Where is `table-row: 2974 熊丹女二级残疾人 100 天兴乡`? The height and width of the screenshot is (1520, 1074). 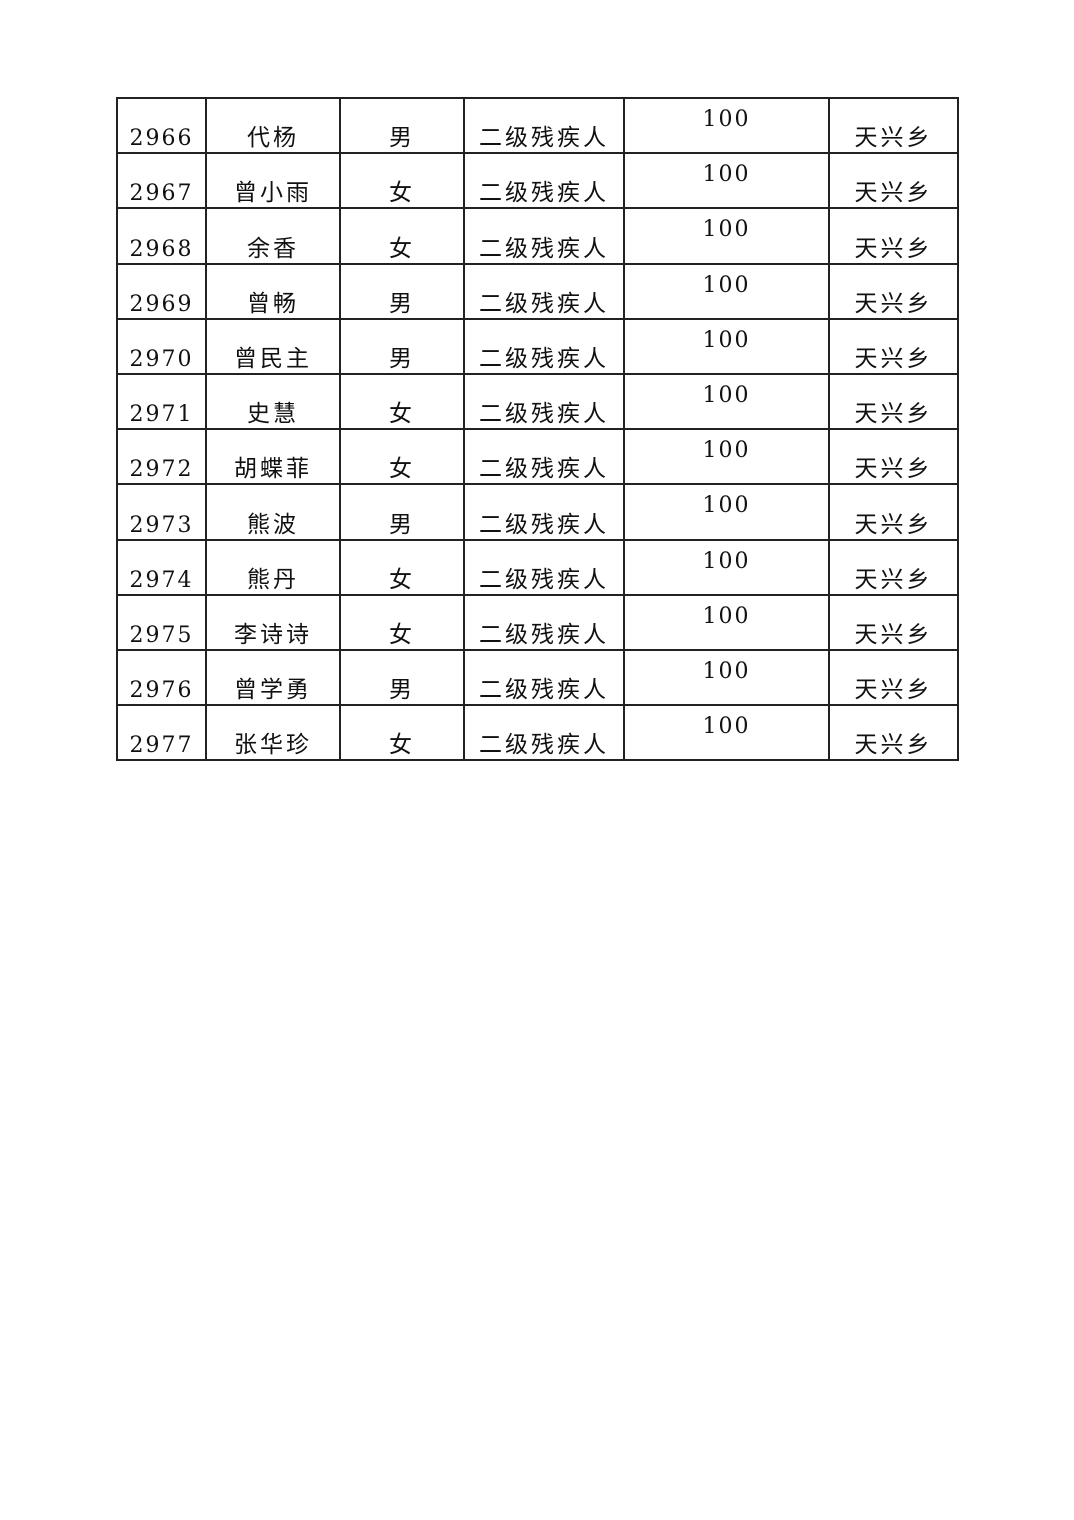 table-row: 2974 熊丹女二级残疾人 100 天兴乡 is located at coordinates (537, 567).